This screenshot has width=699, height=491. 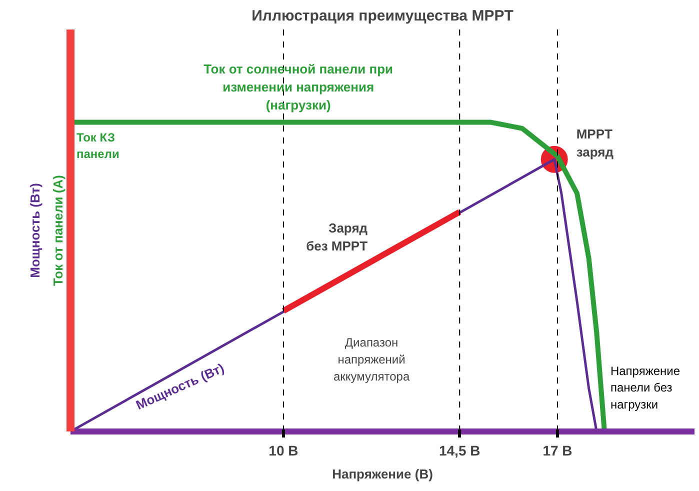 What do you see at coordinates (645, 388) in the screenshot?
I see `annotation: Напряжение панели без нагрузки` at bounding box center [645, 388].